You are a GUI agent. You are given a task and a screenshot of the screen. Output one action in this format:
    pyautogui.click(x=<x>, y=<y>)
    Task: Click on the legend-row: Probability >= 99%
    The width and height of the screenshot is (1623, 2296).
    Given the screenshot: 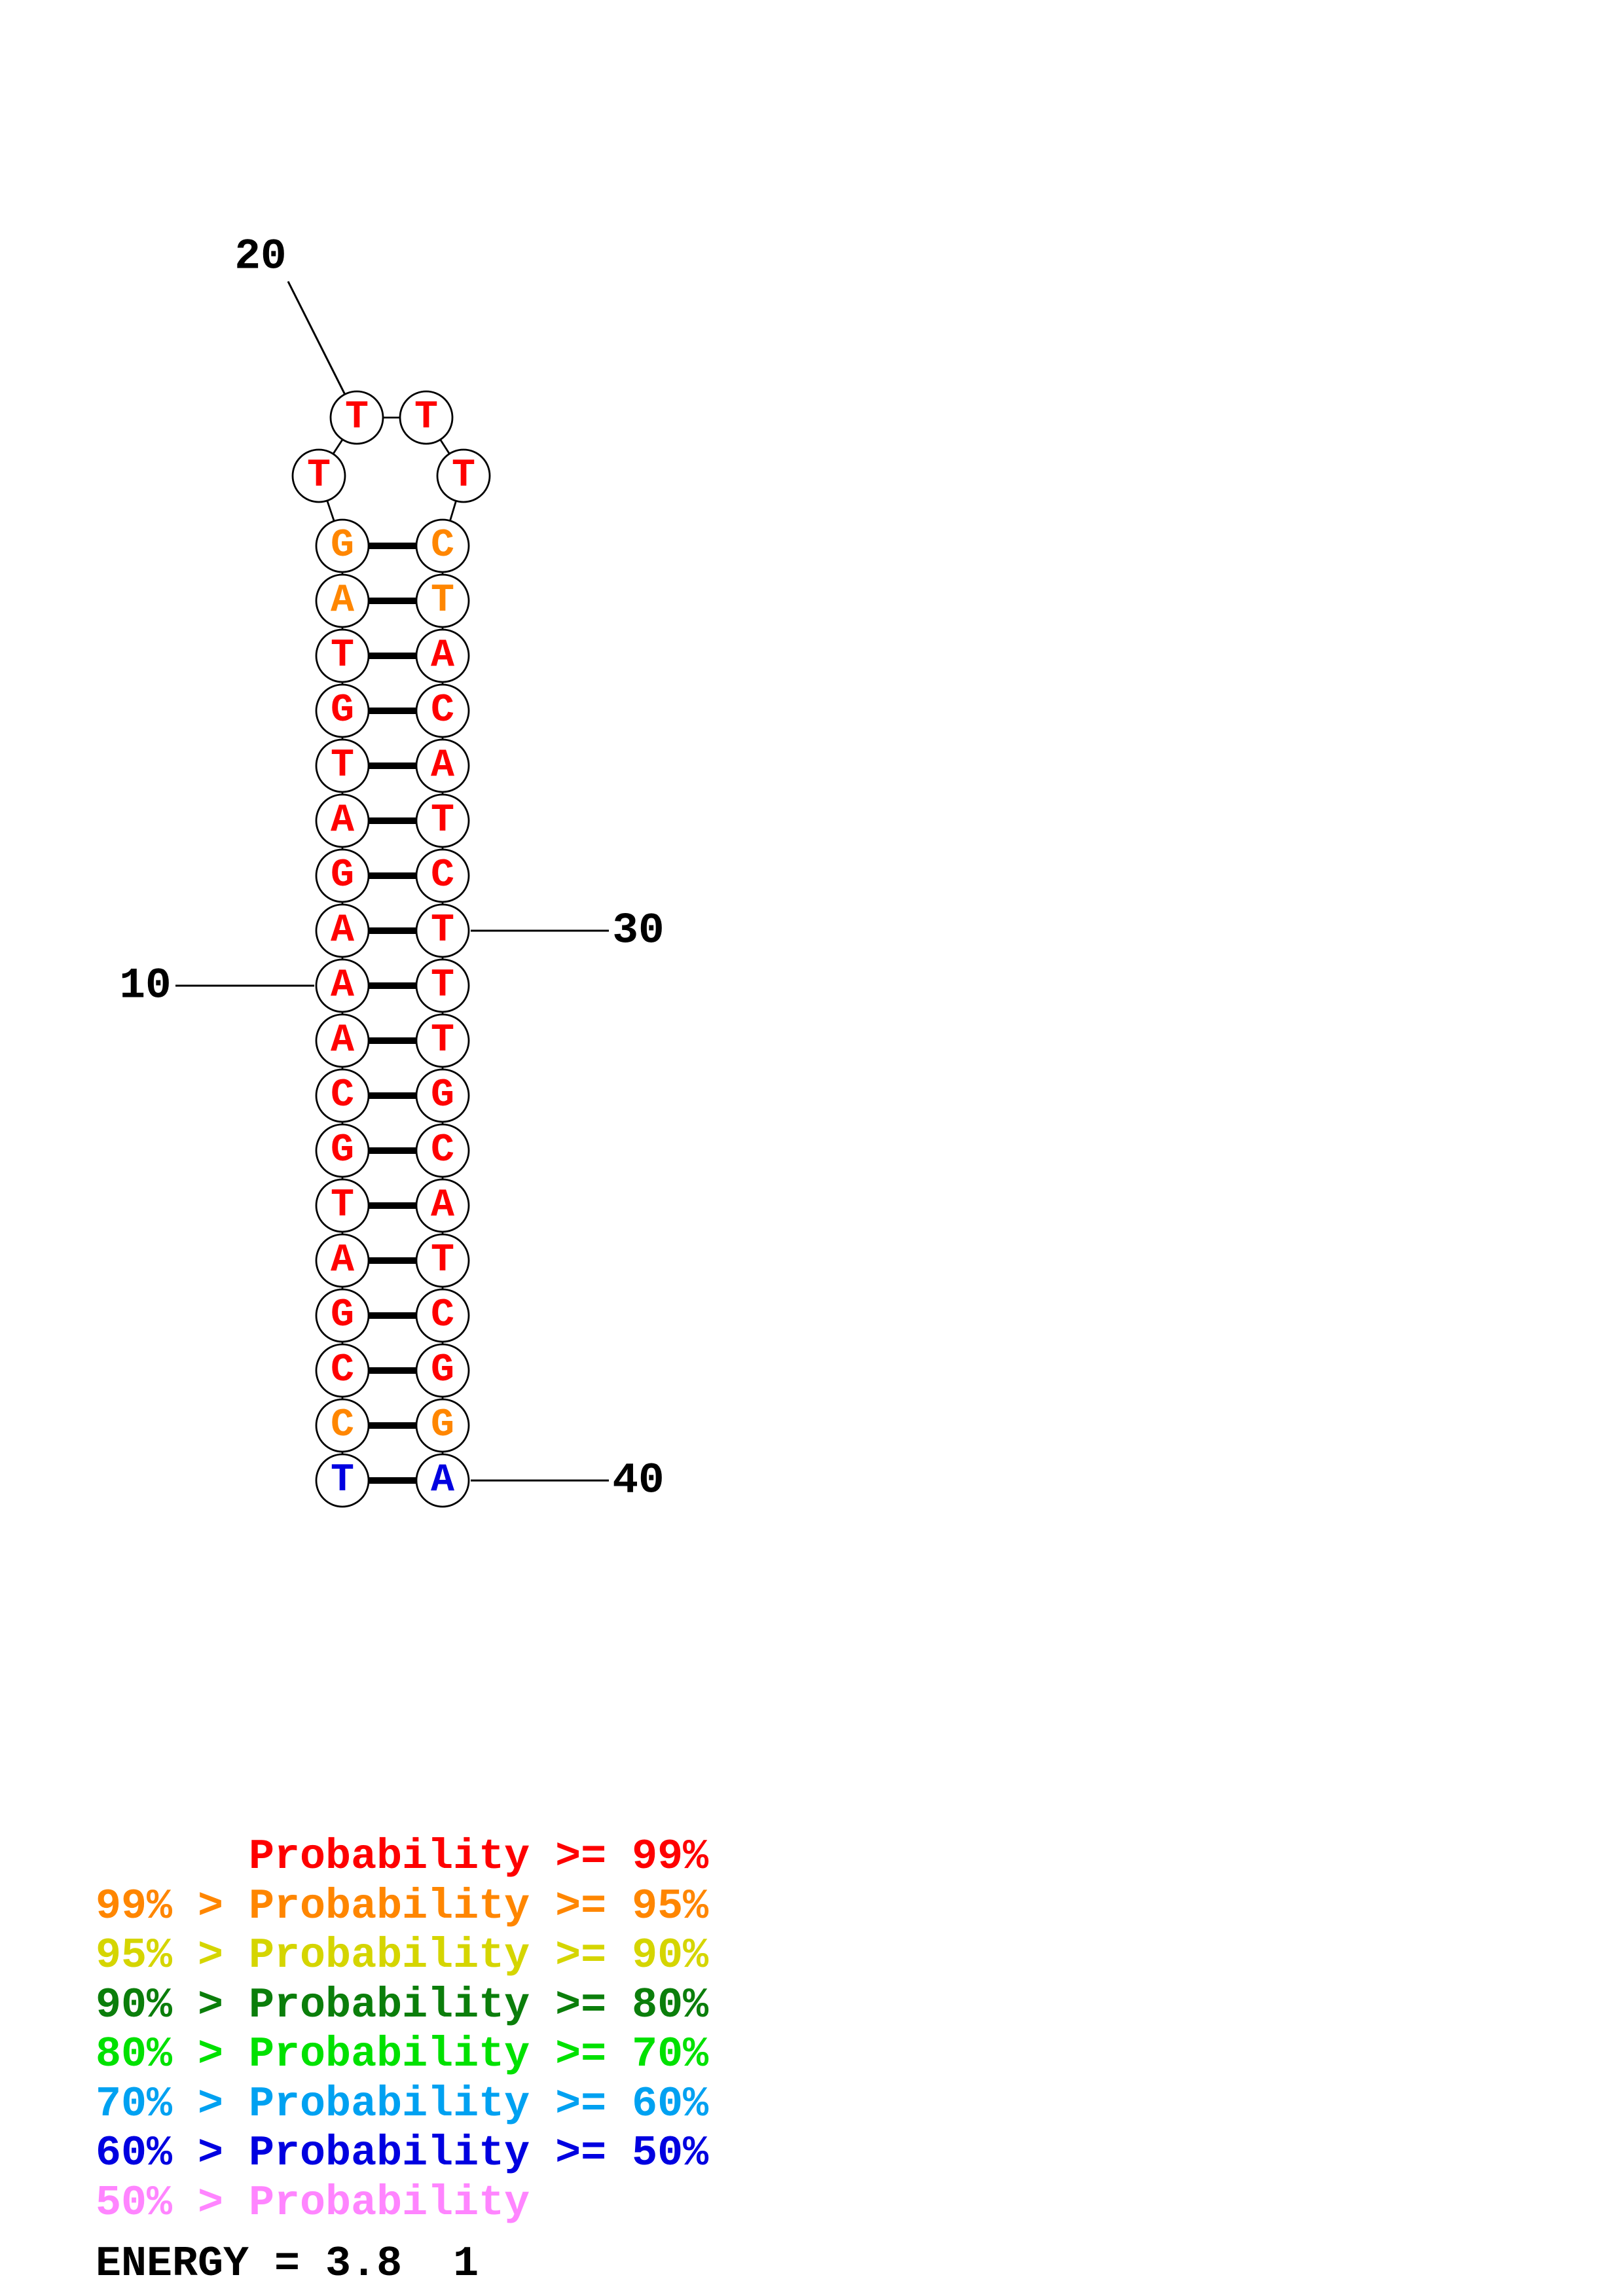 What is the action you would take?
    pyautogui.click(x=402, y=1857)
    